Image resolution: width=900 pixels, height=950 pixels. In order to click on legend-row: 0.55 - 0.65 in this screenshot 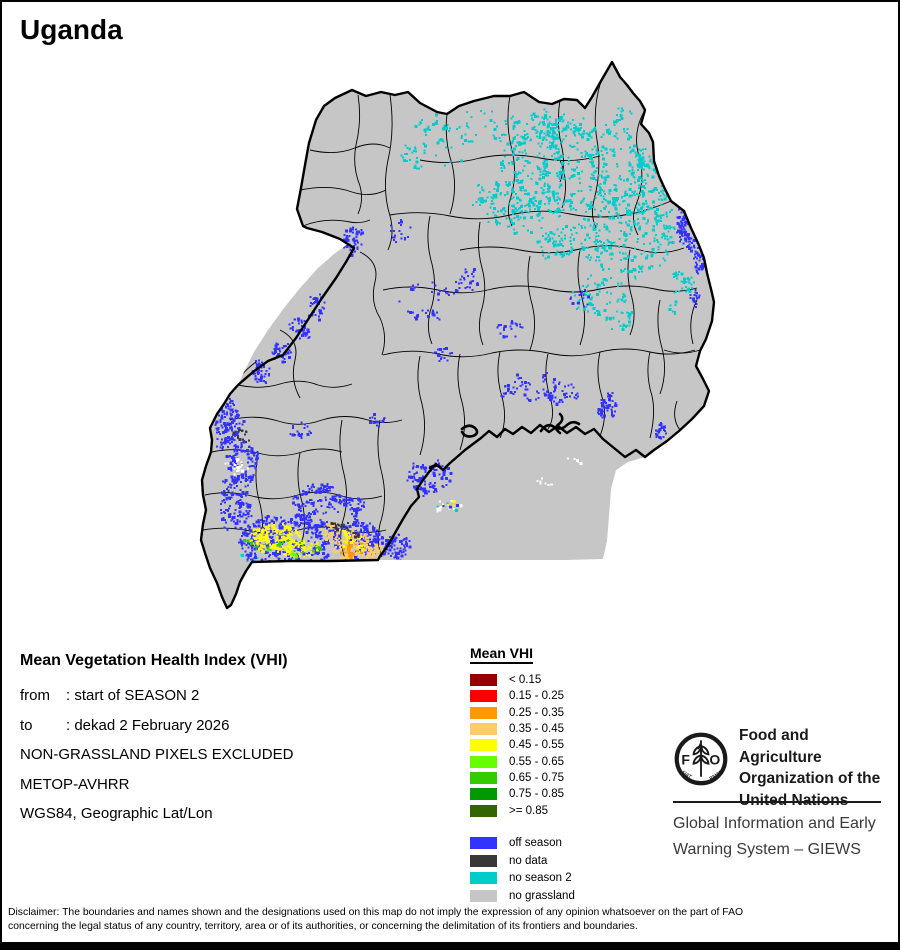, I will do `click(555, 761)`.